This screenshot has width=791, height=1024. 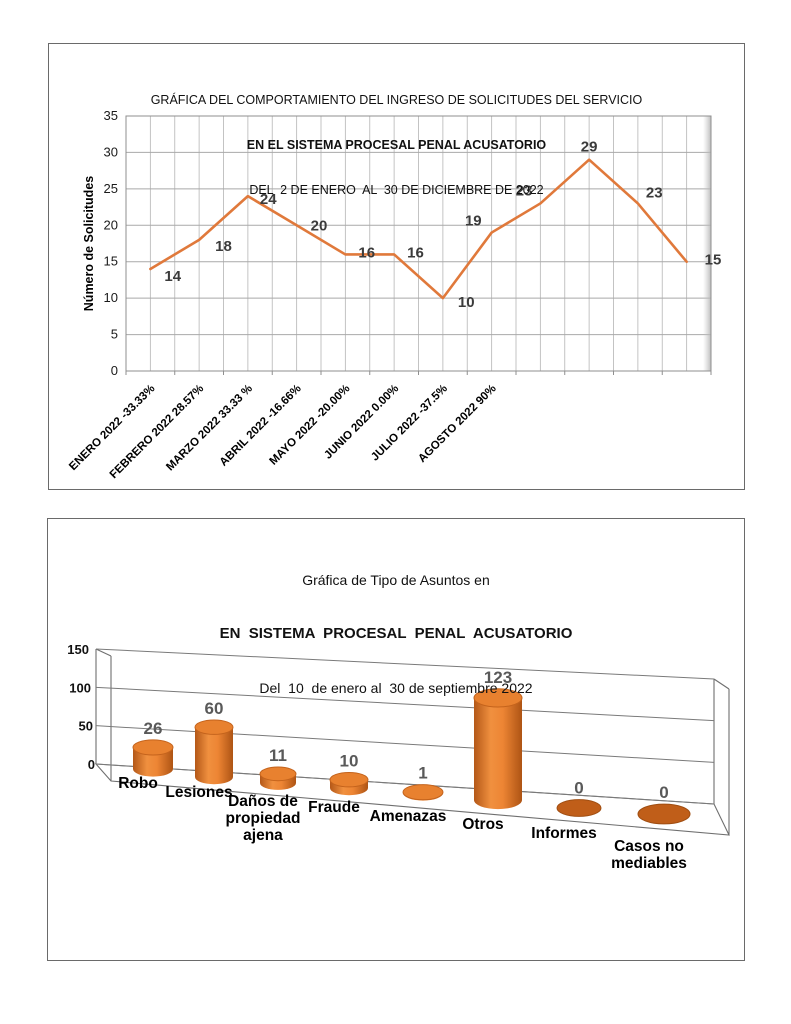 I want to click on svg-text: 150, so click(x=78, y=649).